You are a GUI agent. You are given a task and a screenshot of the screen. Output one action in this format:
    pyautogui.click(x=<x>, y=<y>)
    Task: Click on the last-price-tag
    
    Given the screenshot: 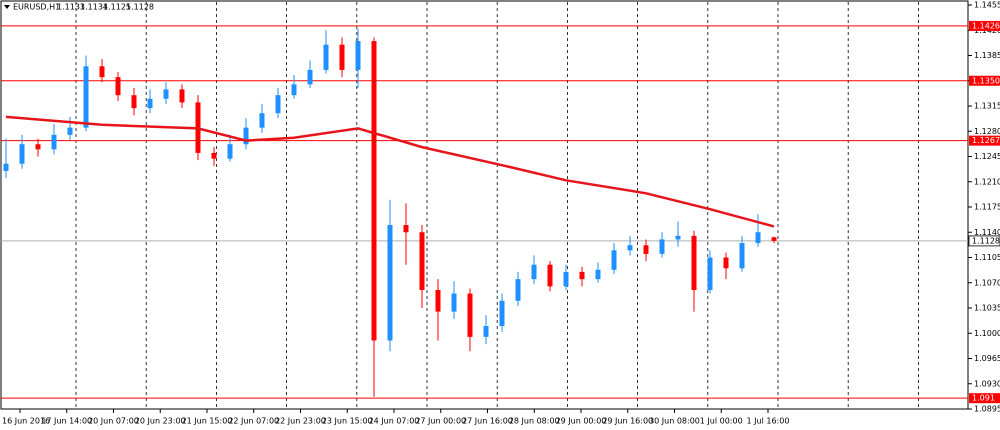 What is the action you would take?
    pyautogui.click(x=984, y=241)
    